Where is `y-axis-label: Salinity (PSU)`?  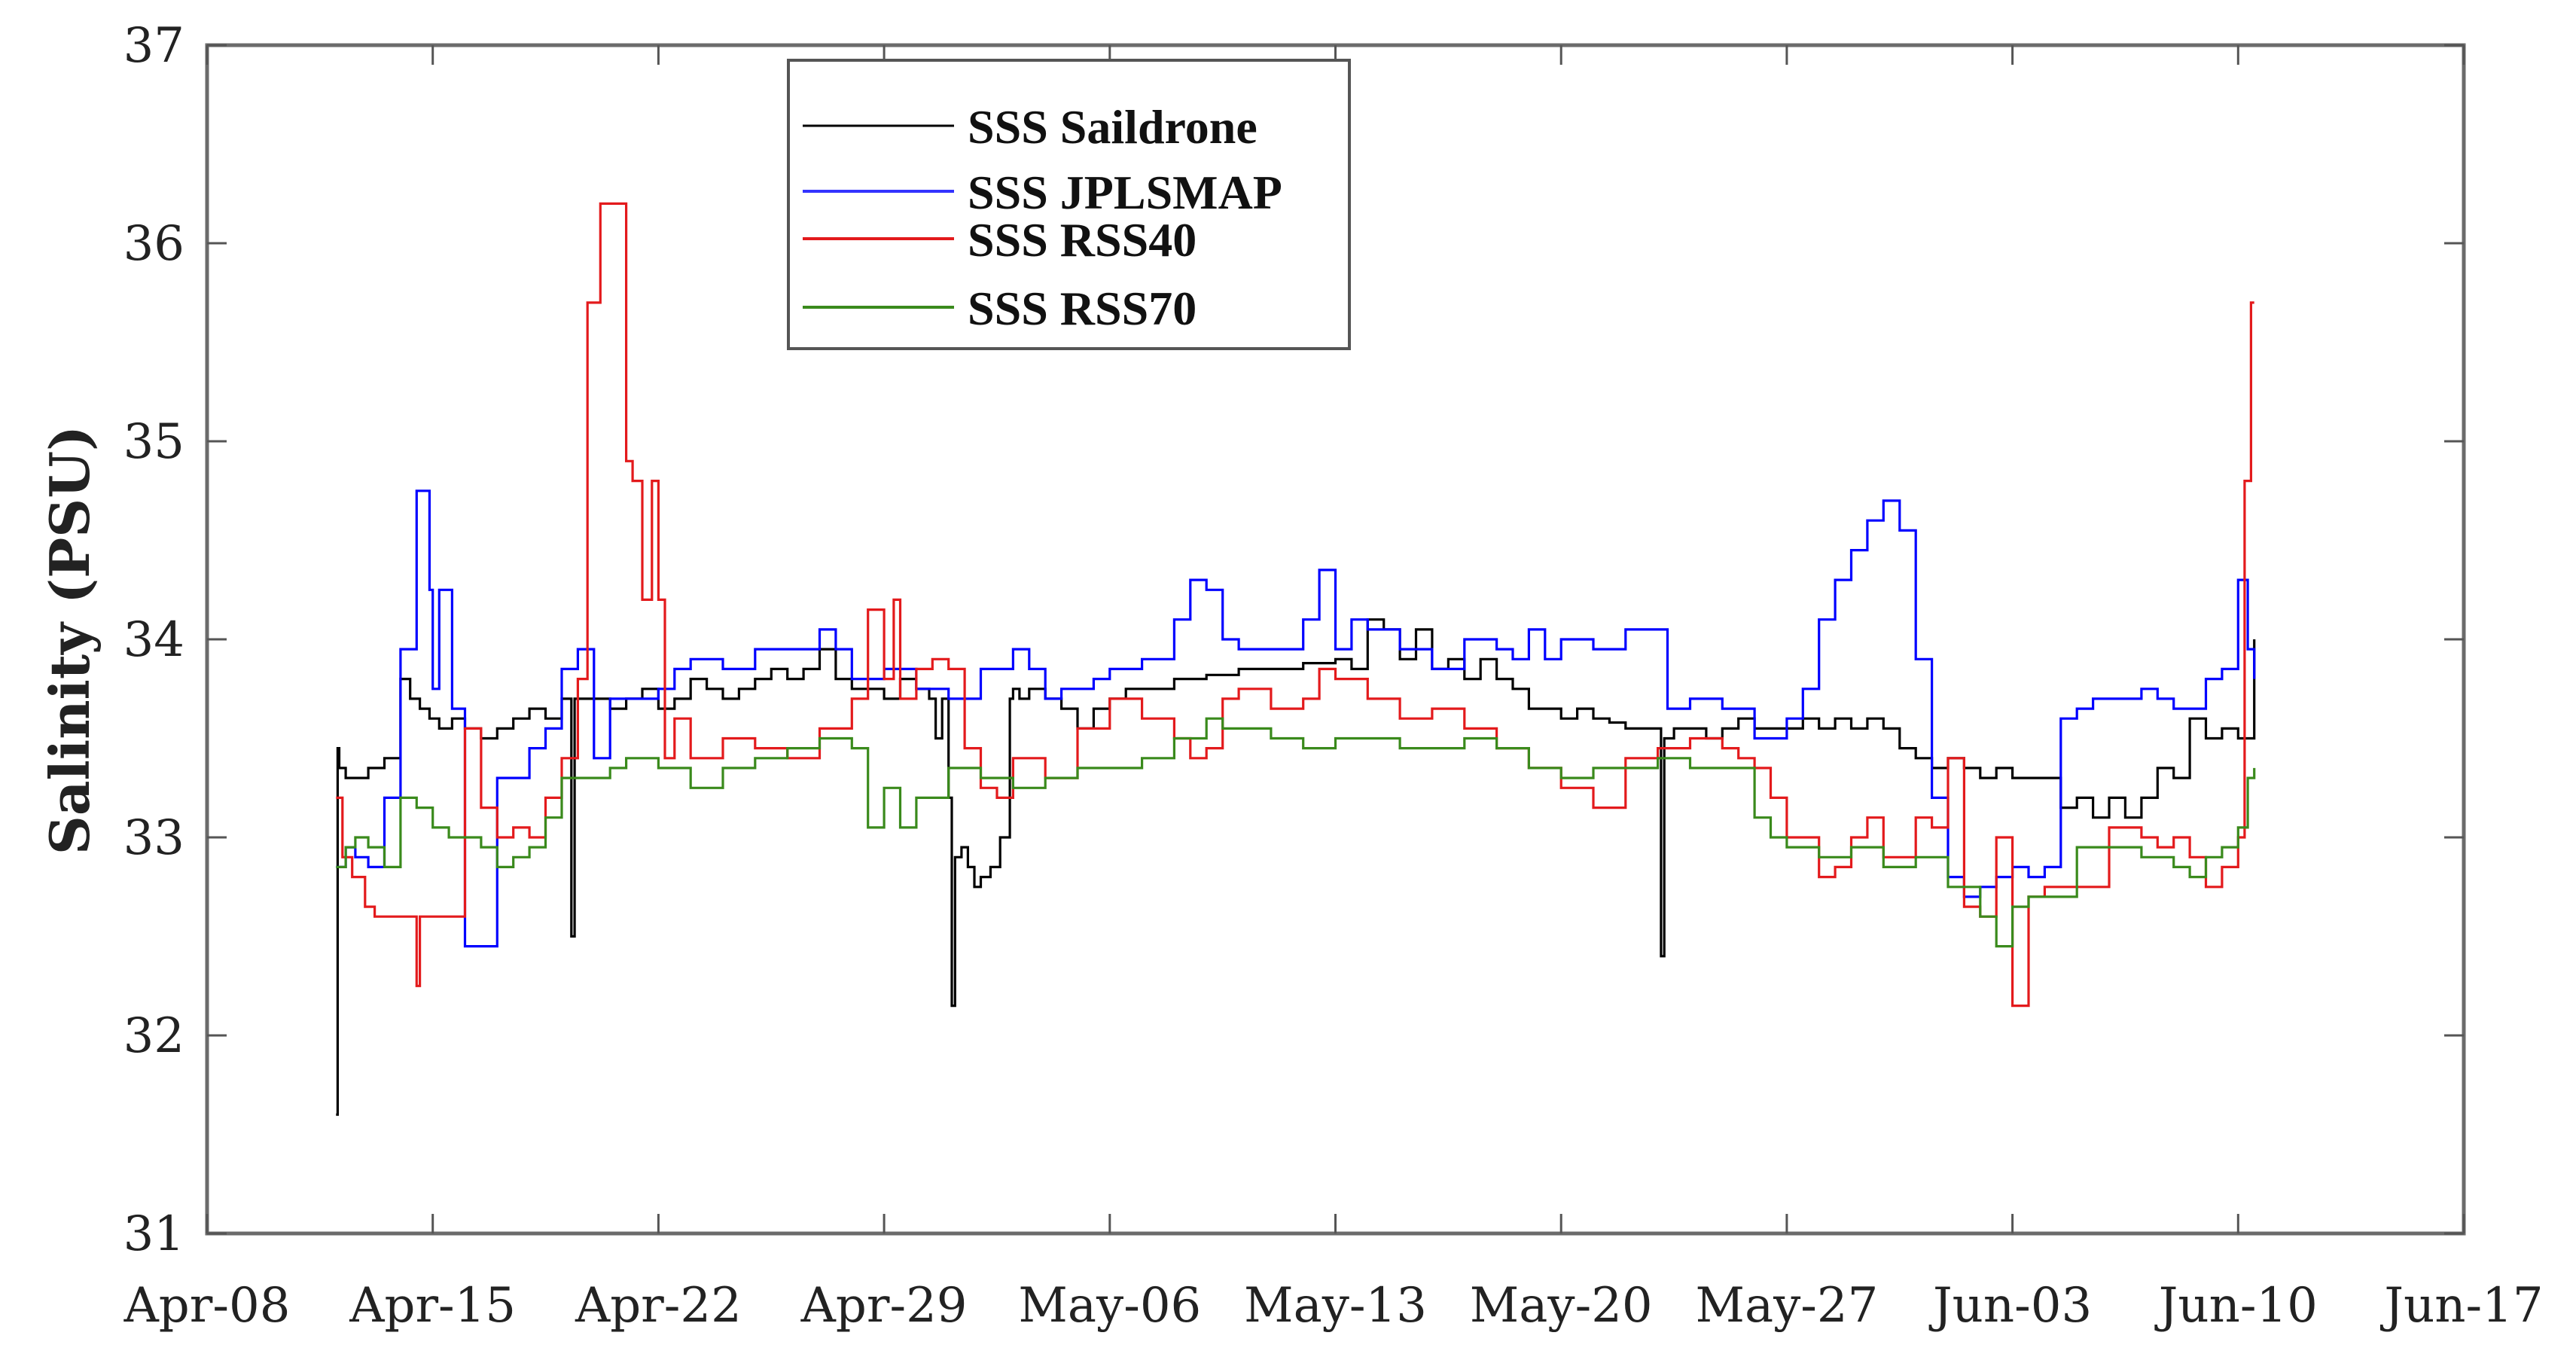
y-axis-label: Salinity (PSU) is located at coordinates (70, 640).